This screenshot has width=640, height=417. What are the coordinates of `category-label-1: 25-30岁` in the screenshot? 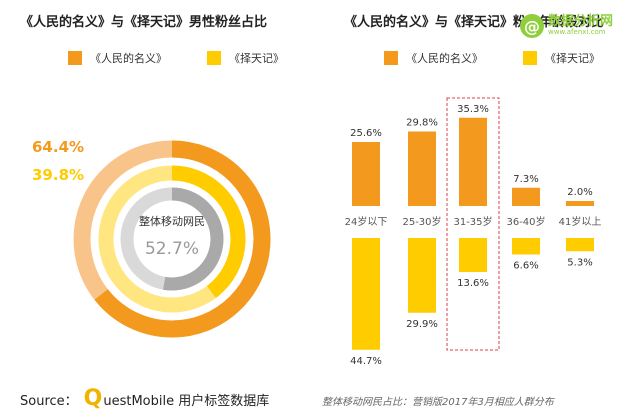 It's located at (421, 221).